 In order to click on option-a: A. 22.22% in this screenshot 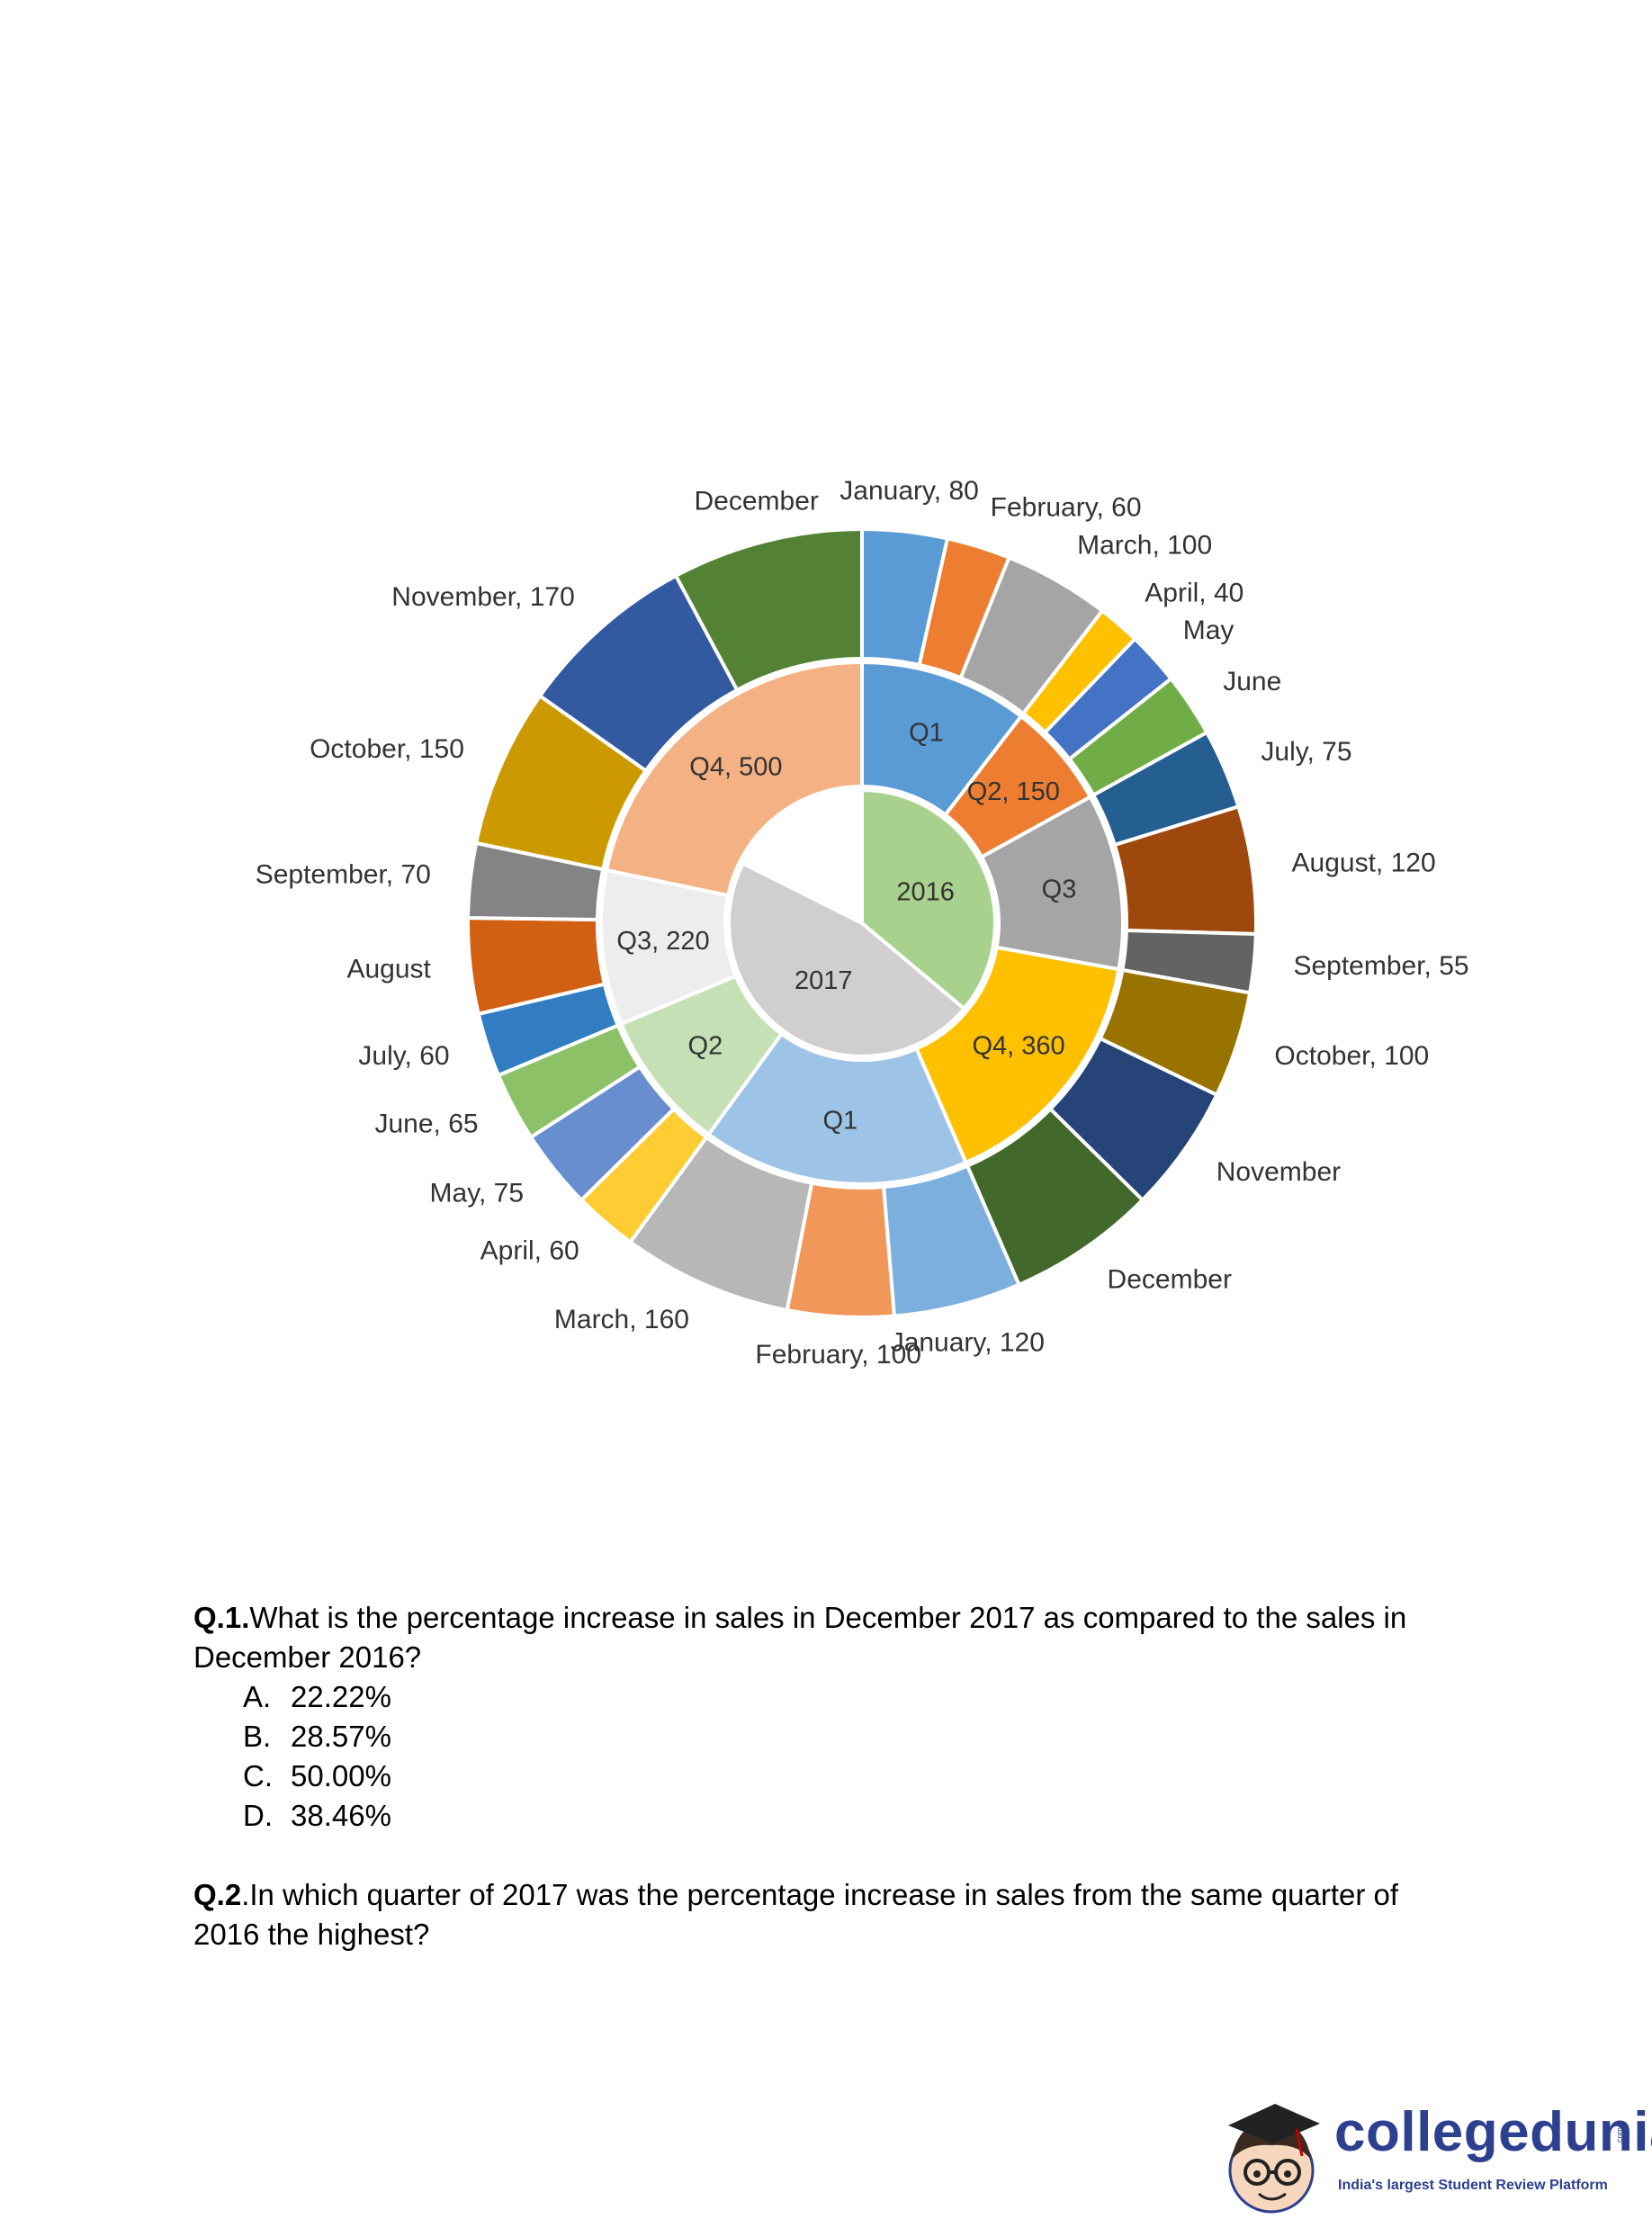, I will do `click(317, 1696)`.